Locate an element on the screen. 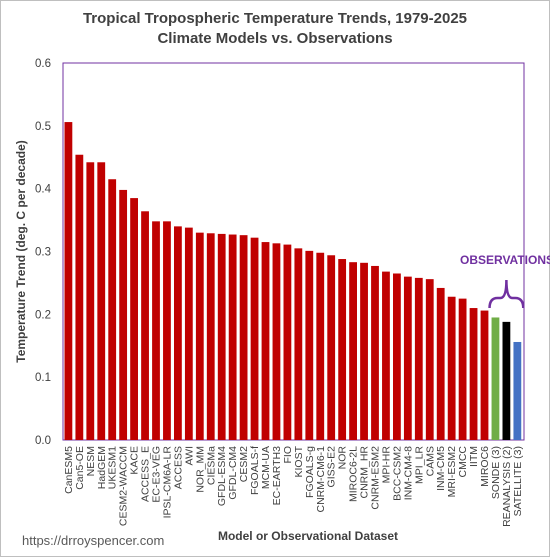 This screenshot has width=550, height=557. x-tick-label: MCM-UA is located at coordinates (266, 467).